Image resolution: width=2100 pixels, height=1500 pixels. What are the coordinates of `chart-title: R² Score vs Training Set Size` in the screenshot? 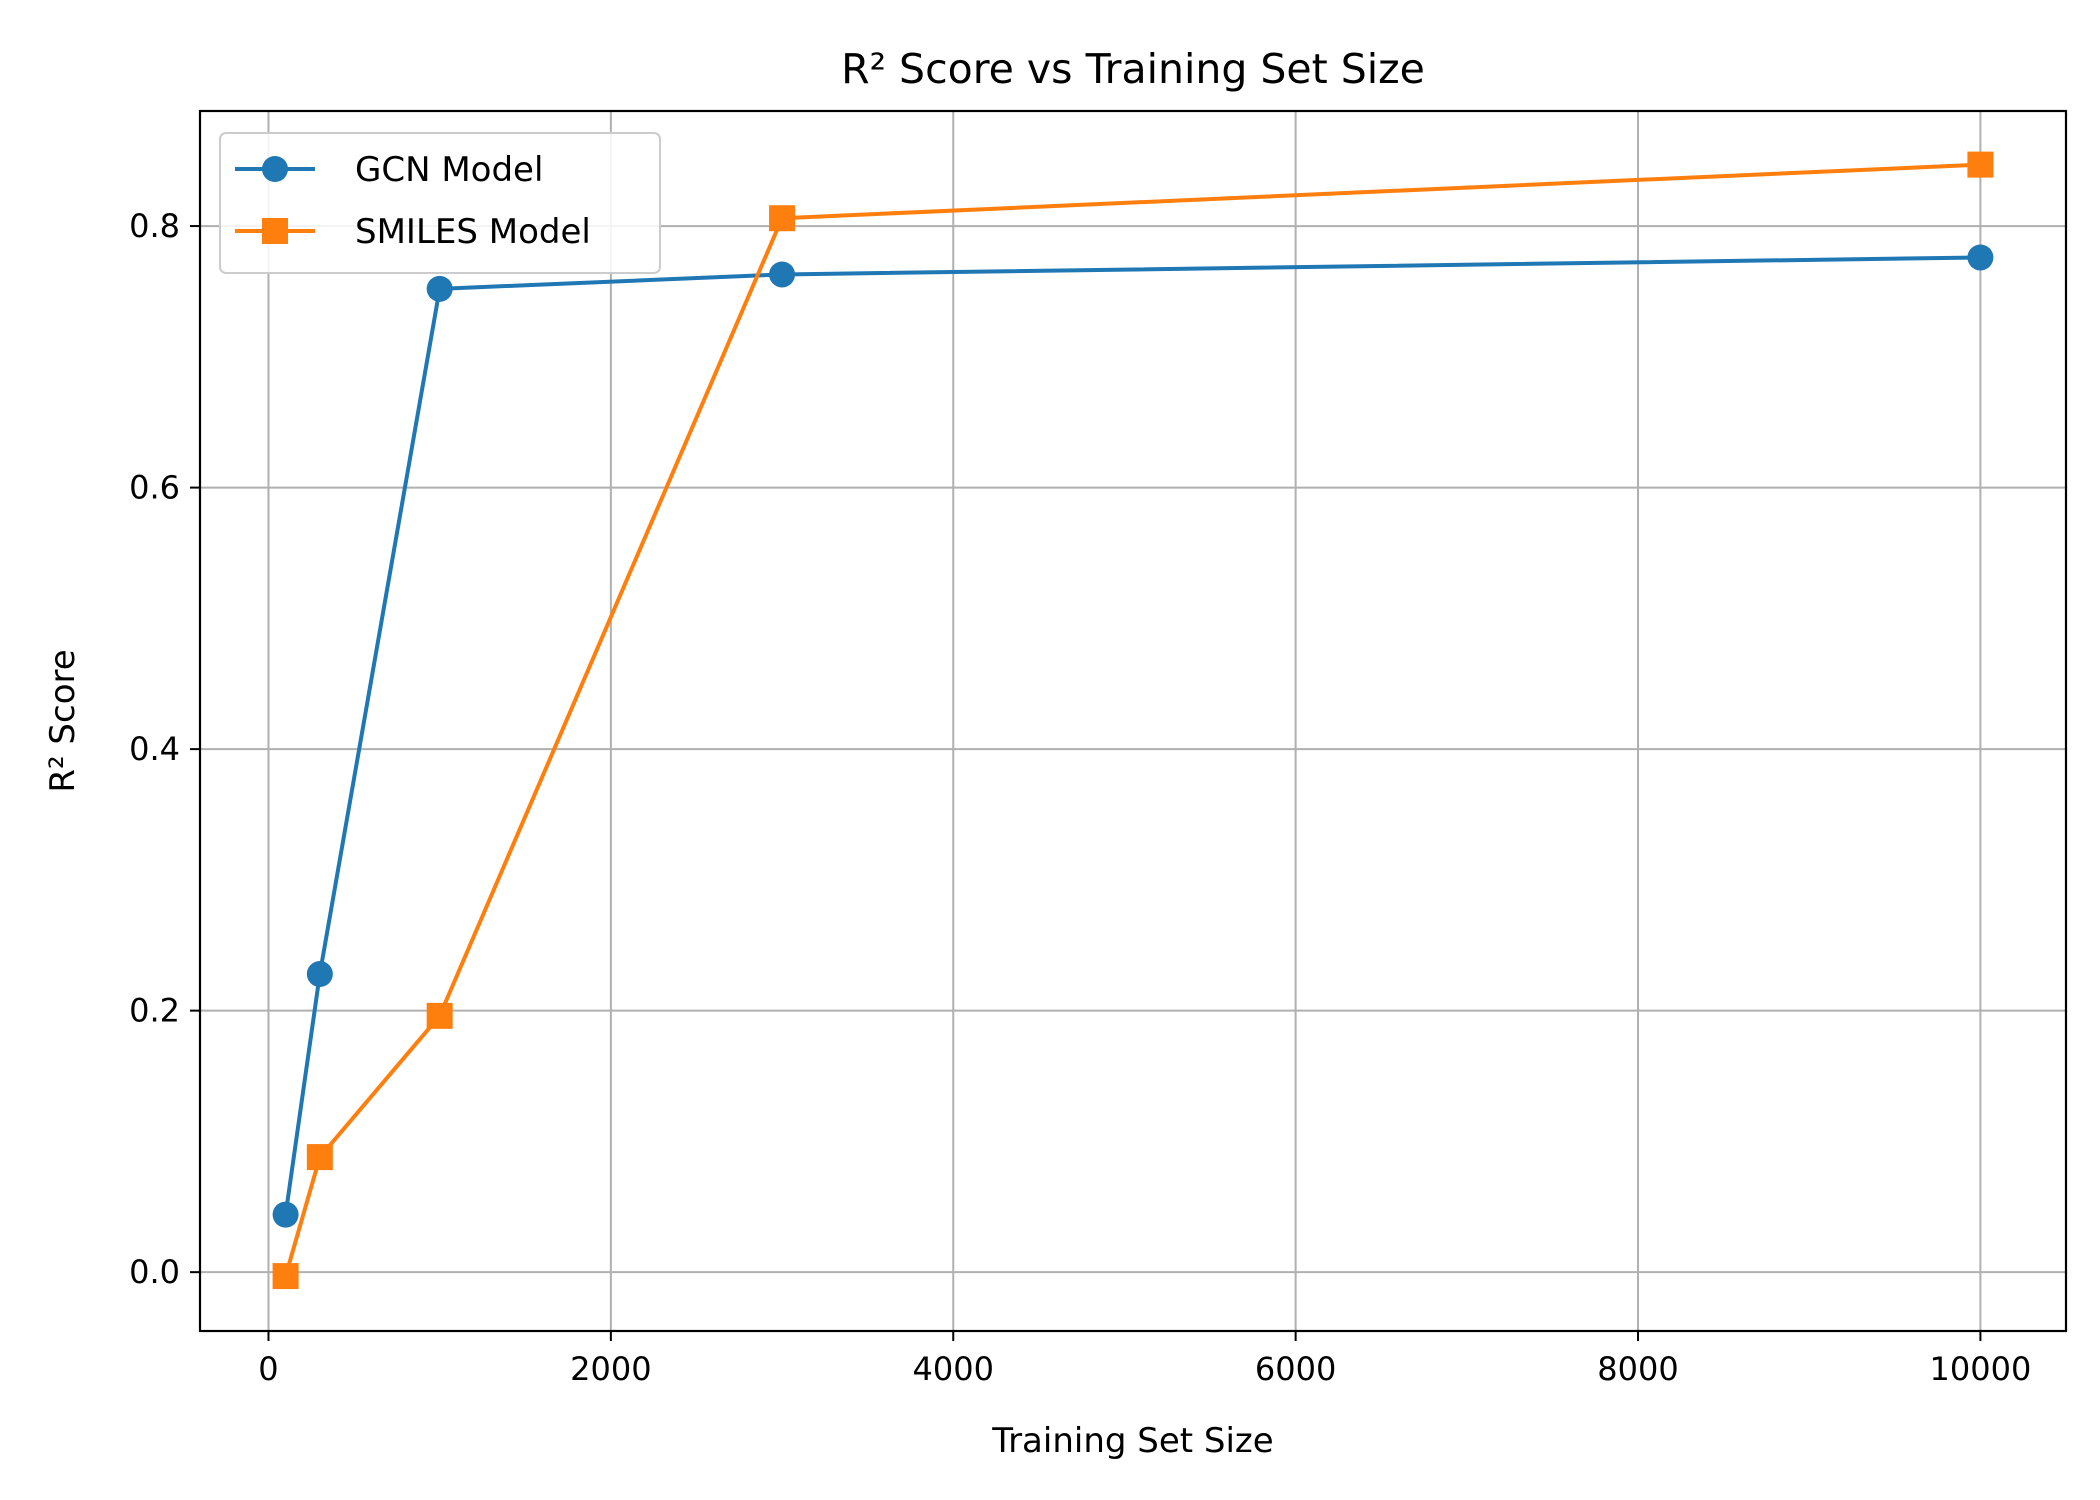 It's located at (1133, 69).